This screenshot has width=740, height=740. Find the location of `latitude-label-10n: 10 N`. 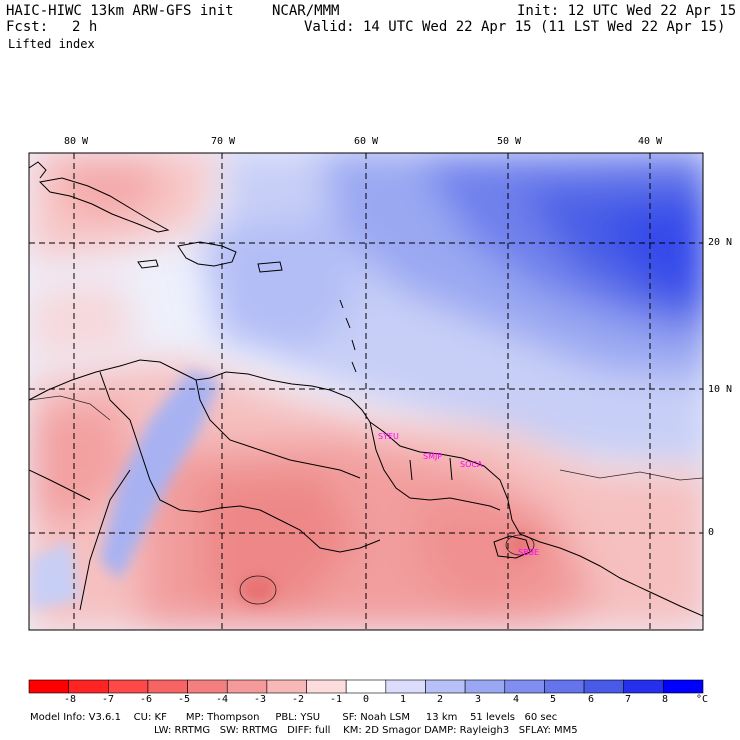

latitude-label-10n: 10 N is located at coordinates (720, 389).